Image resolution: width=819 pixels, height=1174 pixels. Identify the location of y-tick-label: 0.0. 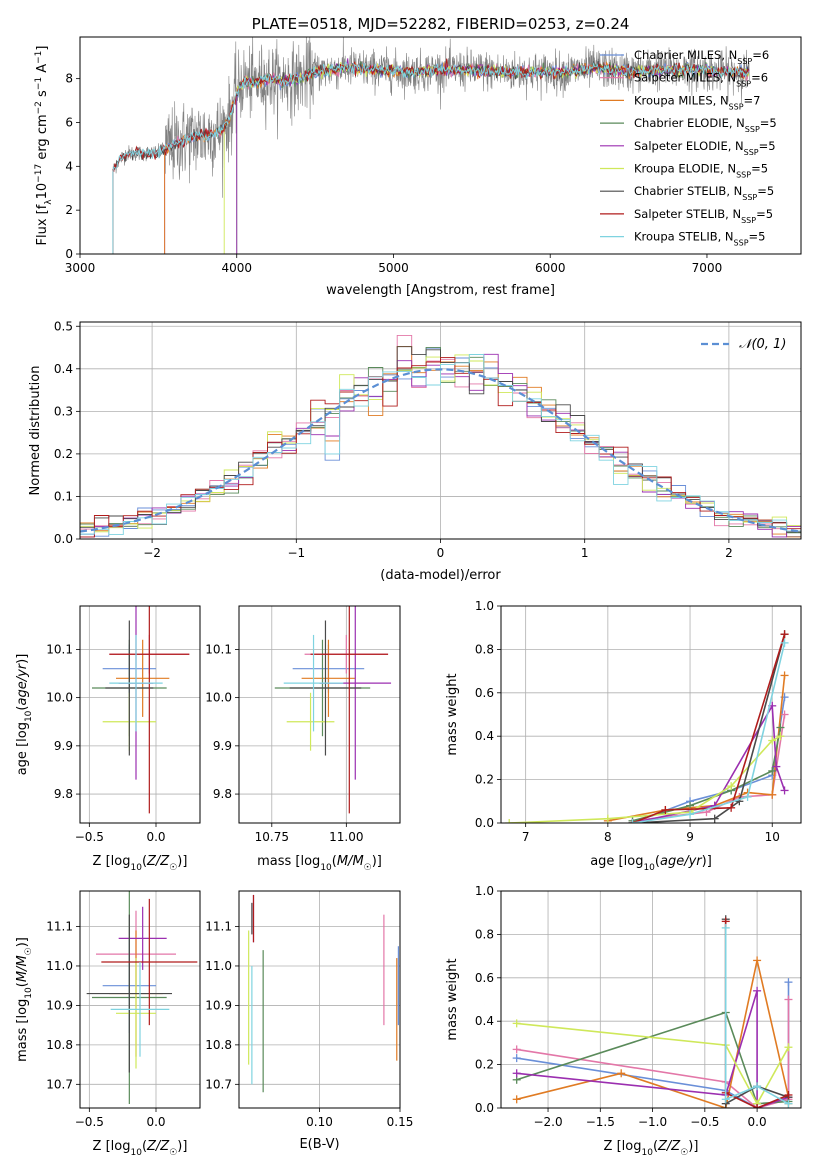
(484, 1108).